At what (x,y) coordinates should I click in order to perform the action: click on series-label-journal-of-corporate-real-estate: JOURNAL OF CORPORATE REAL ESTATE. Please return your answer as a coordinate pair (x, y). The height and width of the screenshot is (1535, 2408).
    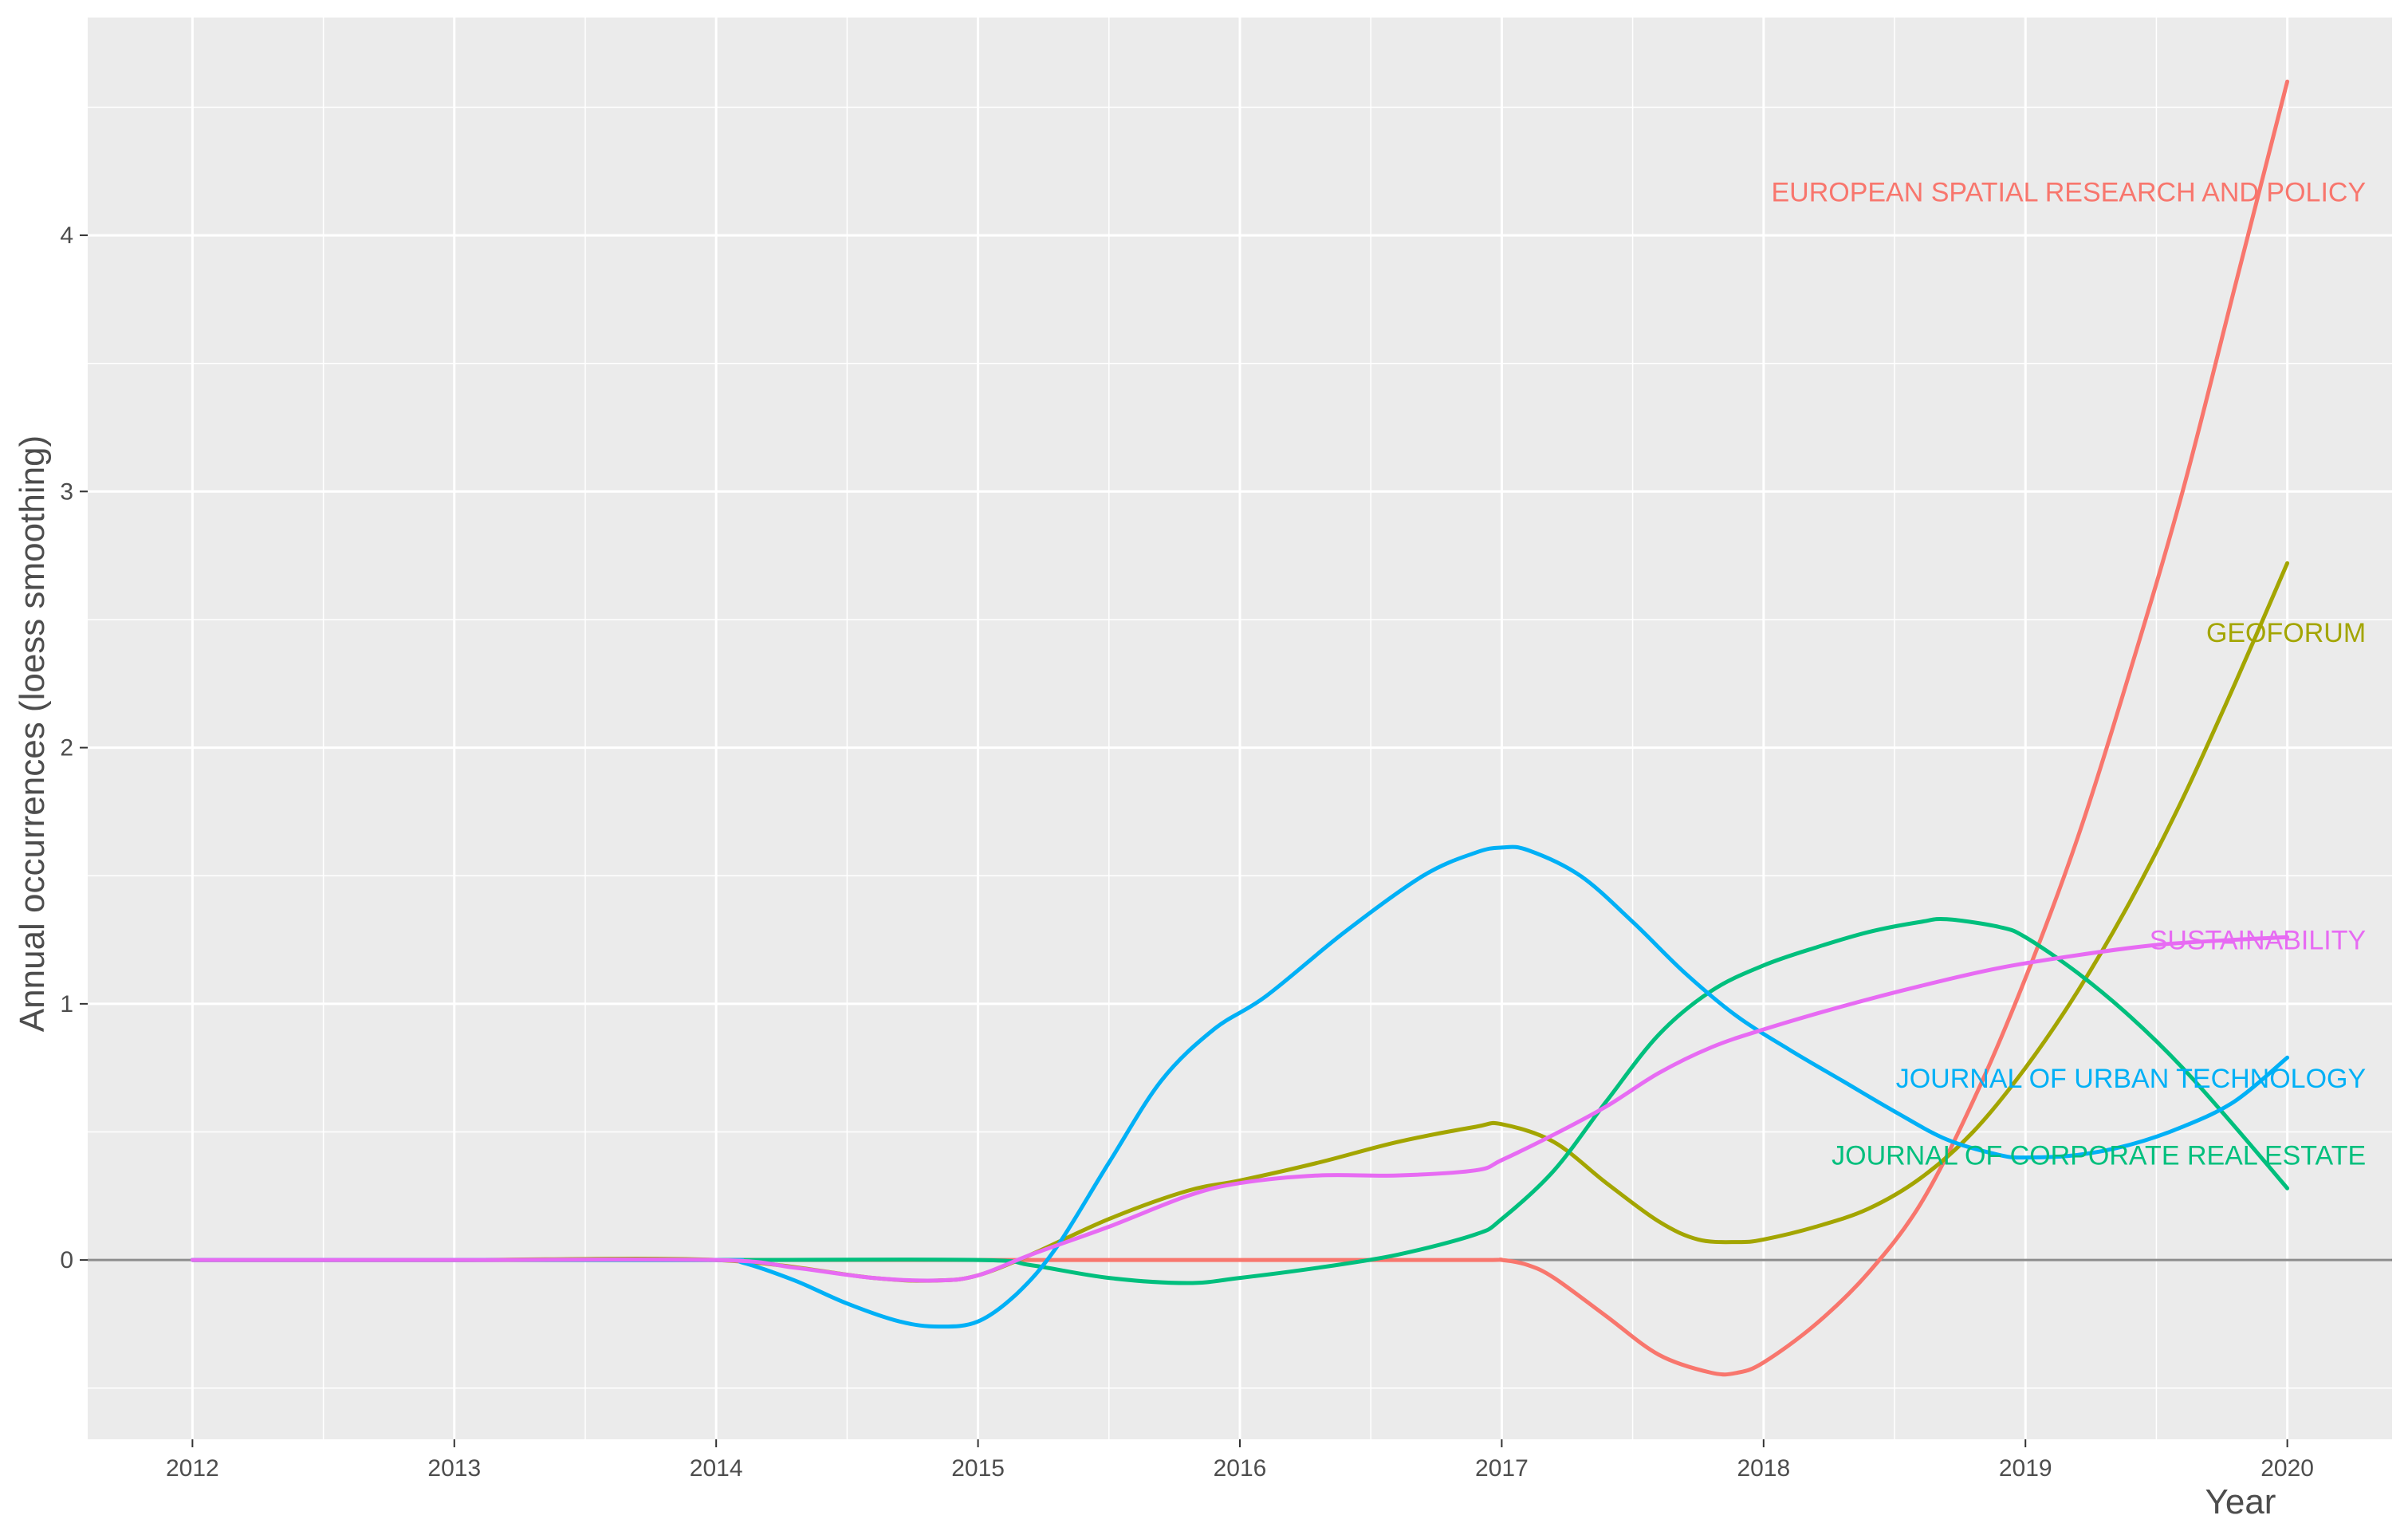
    Looking at the image, I should click on (2099, 1155).